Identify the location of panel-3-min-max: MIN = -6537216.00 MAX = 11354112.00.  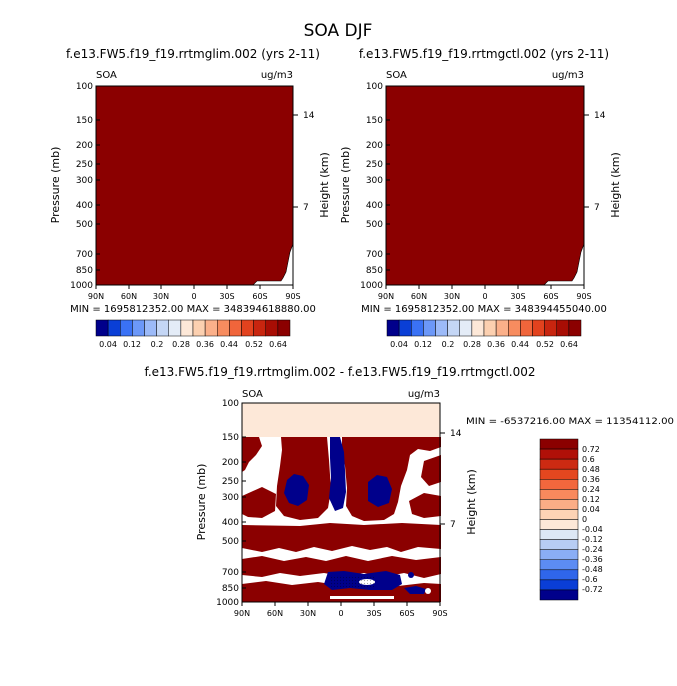
(570, 422).